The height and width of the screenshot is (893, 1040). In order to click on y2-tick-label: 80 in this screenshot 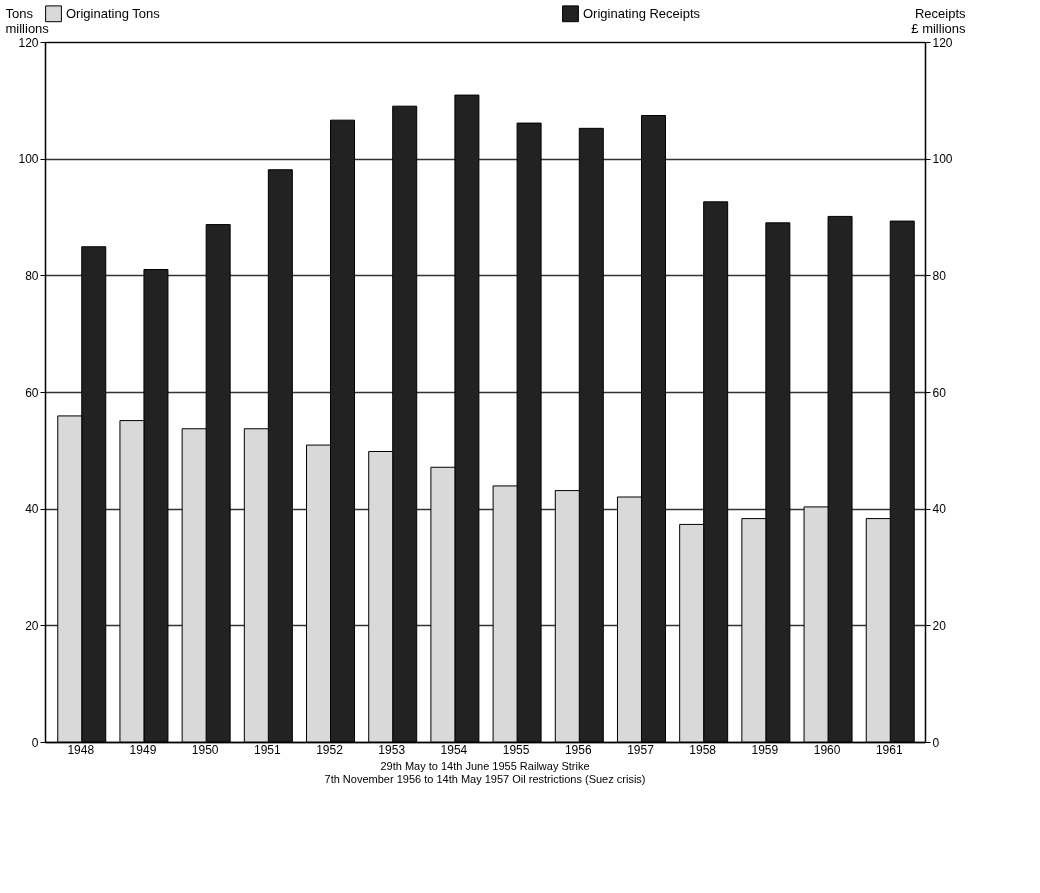, I will do `click(939, 275)`.